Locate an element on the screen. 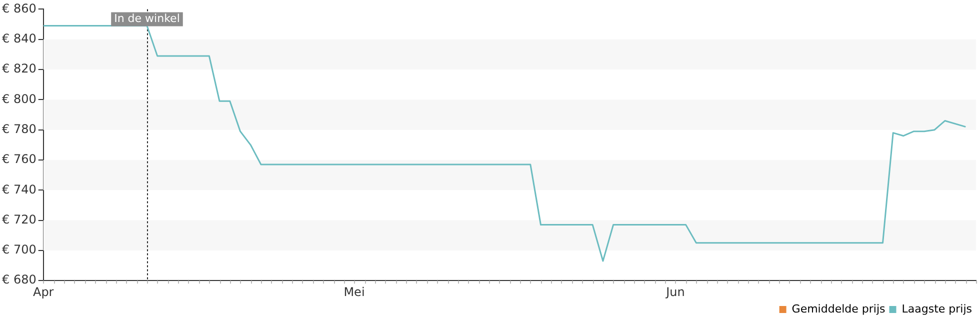 This screenshot has height=325, width=980. y-tick-label: € 740 is located at coordinates (19, 189).